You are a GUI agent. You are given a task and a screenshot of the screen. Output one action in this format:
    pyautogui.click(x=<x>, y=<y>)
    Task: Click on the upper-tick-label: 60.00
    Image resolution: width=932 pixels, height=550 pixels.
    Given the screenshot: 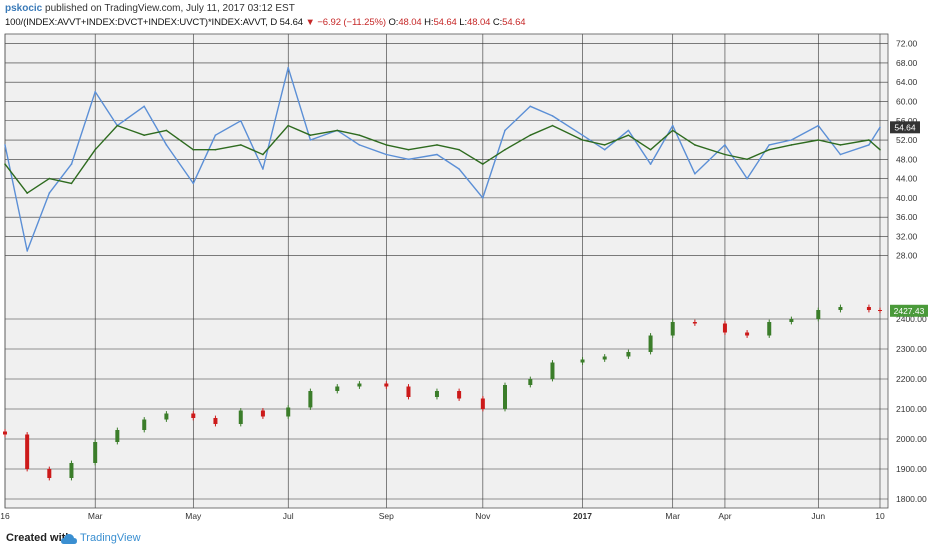 What is the action you would take?
    pyautogui.click(x=907, y=101)
    